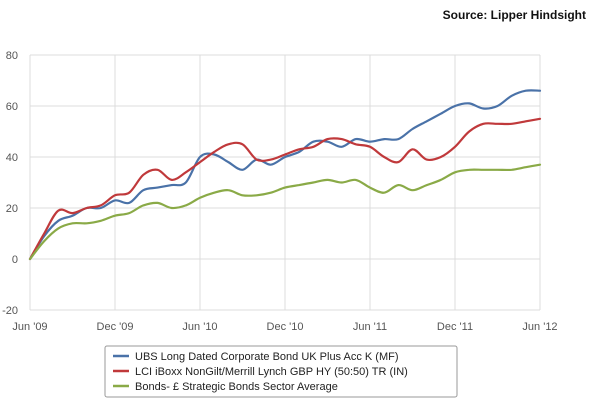  Describe the element at coordinates (12, 56) in the screenshot. I see `y-tick-label: 80` at that location.